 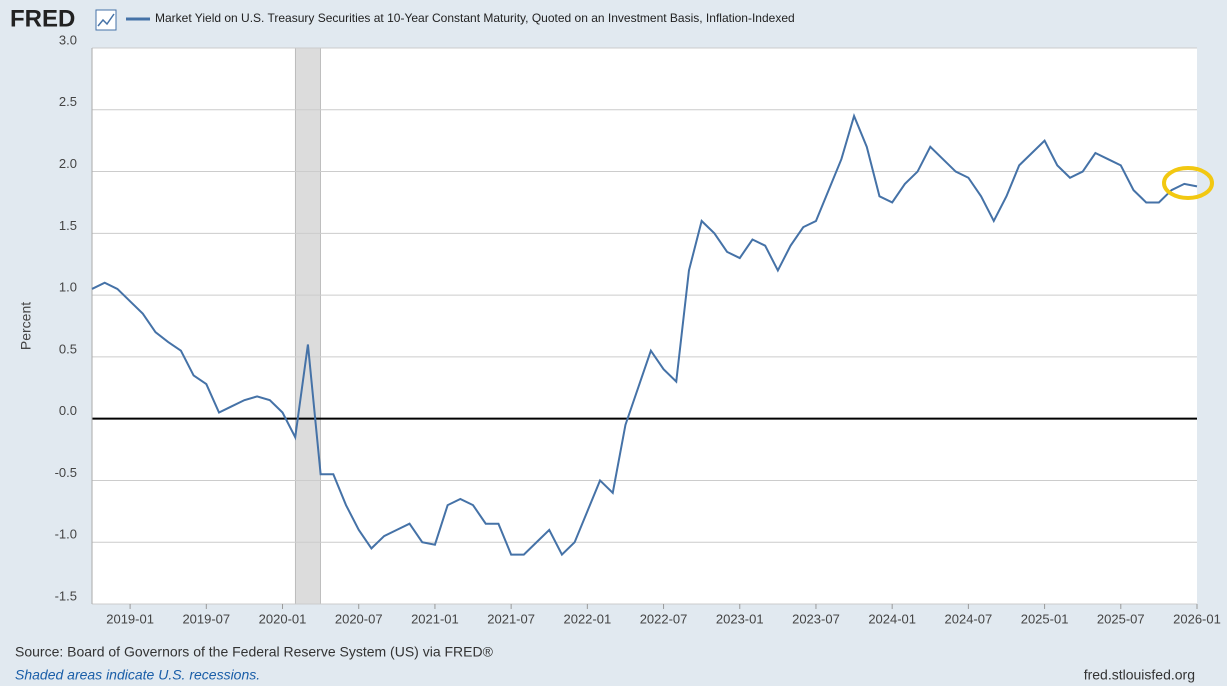 I want to click on brand-icon-line, so click(x=106, y=20).